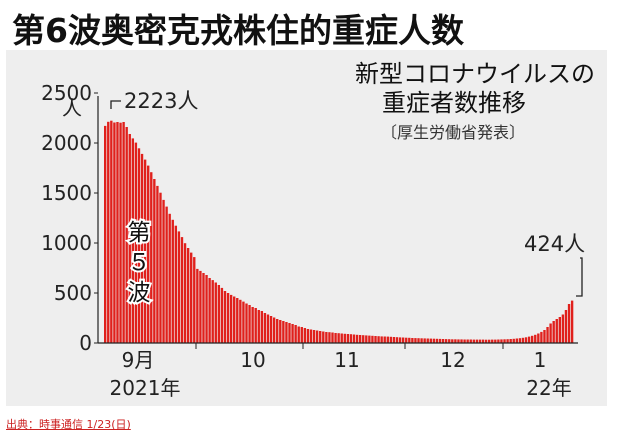  I want to click on x-label-sep: 9月, so click(138, 360).